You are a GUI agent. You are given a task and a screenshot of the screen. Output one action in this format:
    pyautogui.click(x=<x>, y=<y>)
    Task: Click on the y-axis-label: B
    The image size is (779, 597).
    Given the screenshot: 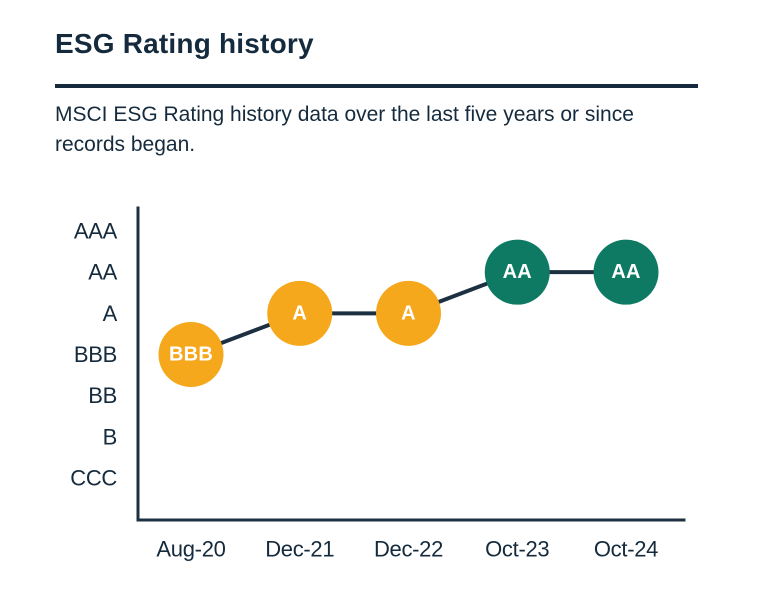 What is the action you would take?
    pyautogui.click(x=110, y=436)
    